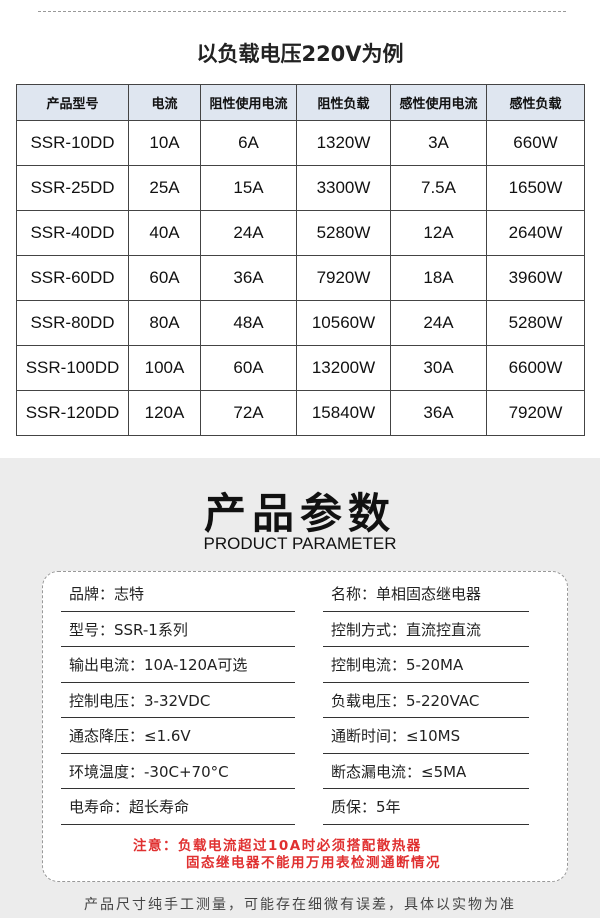 The width and height of the screenshot is (600, 918). What do you see at coordinates (164, 143) in the screenshot?
I see `table-cell: 10A` at bounding box center [164, 143].